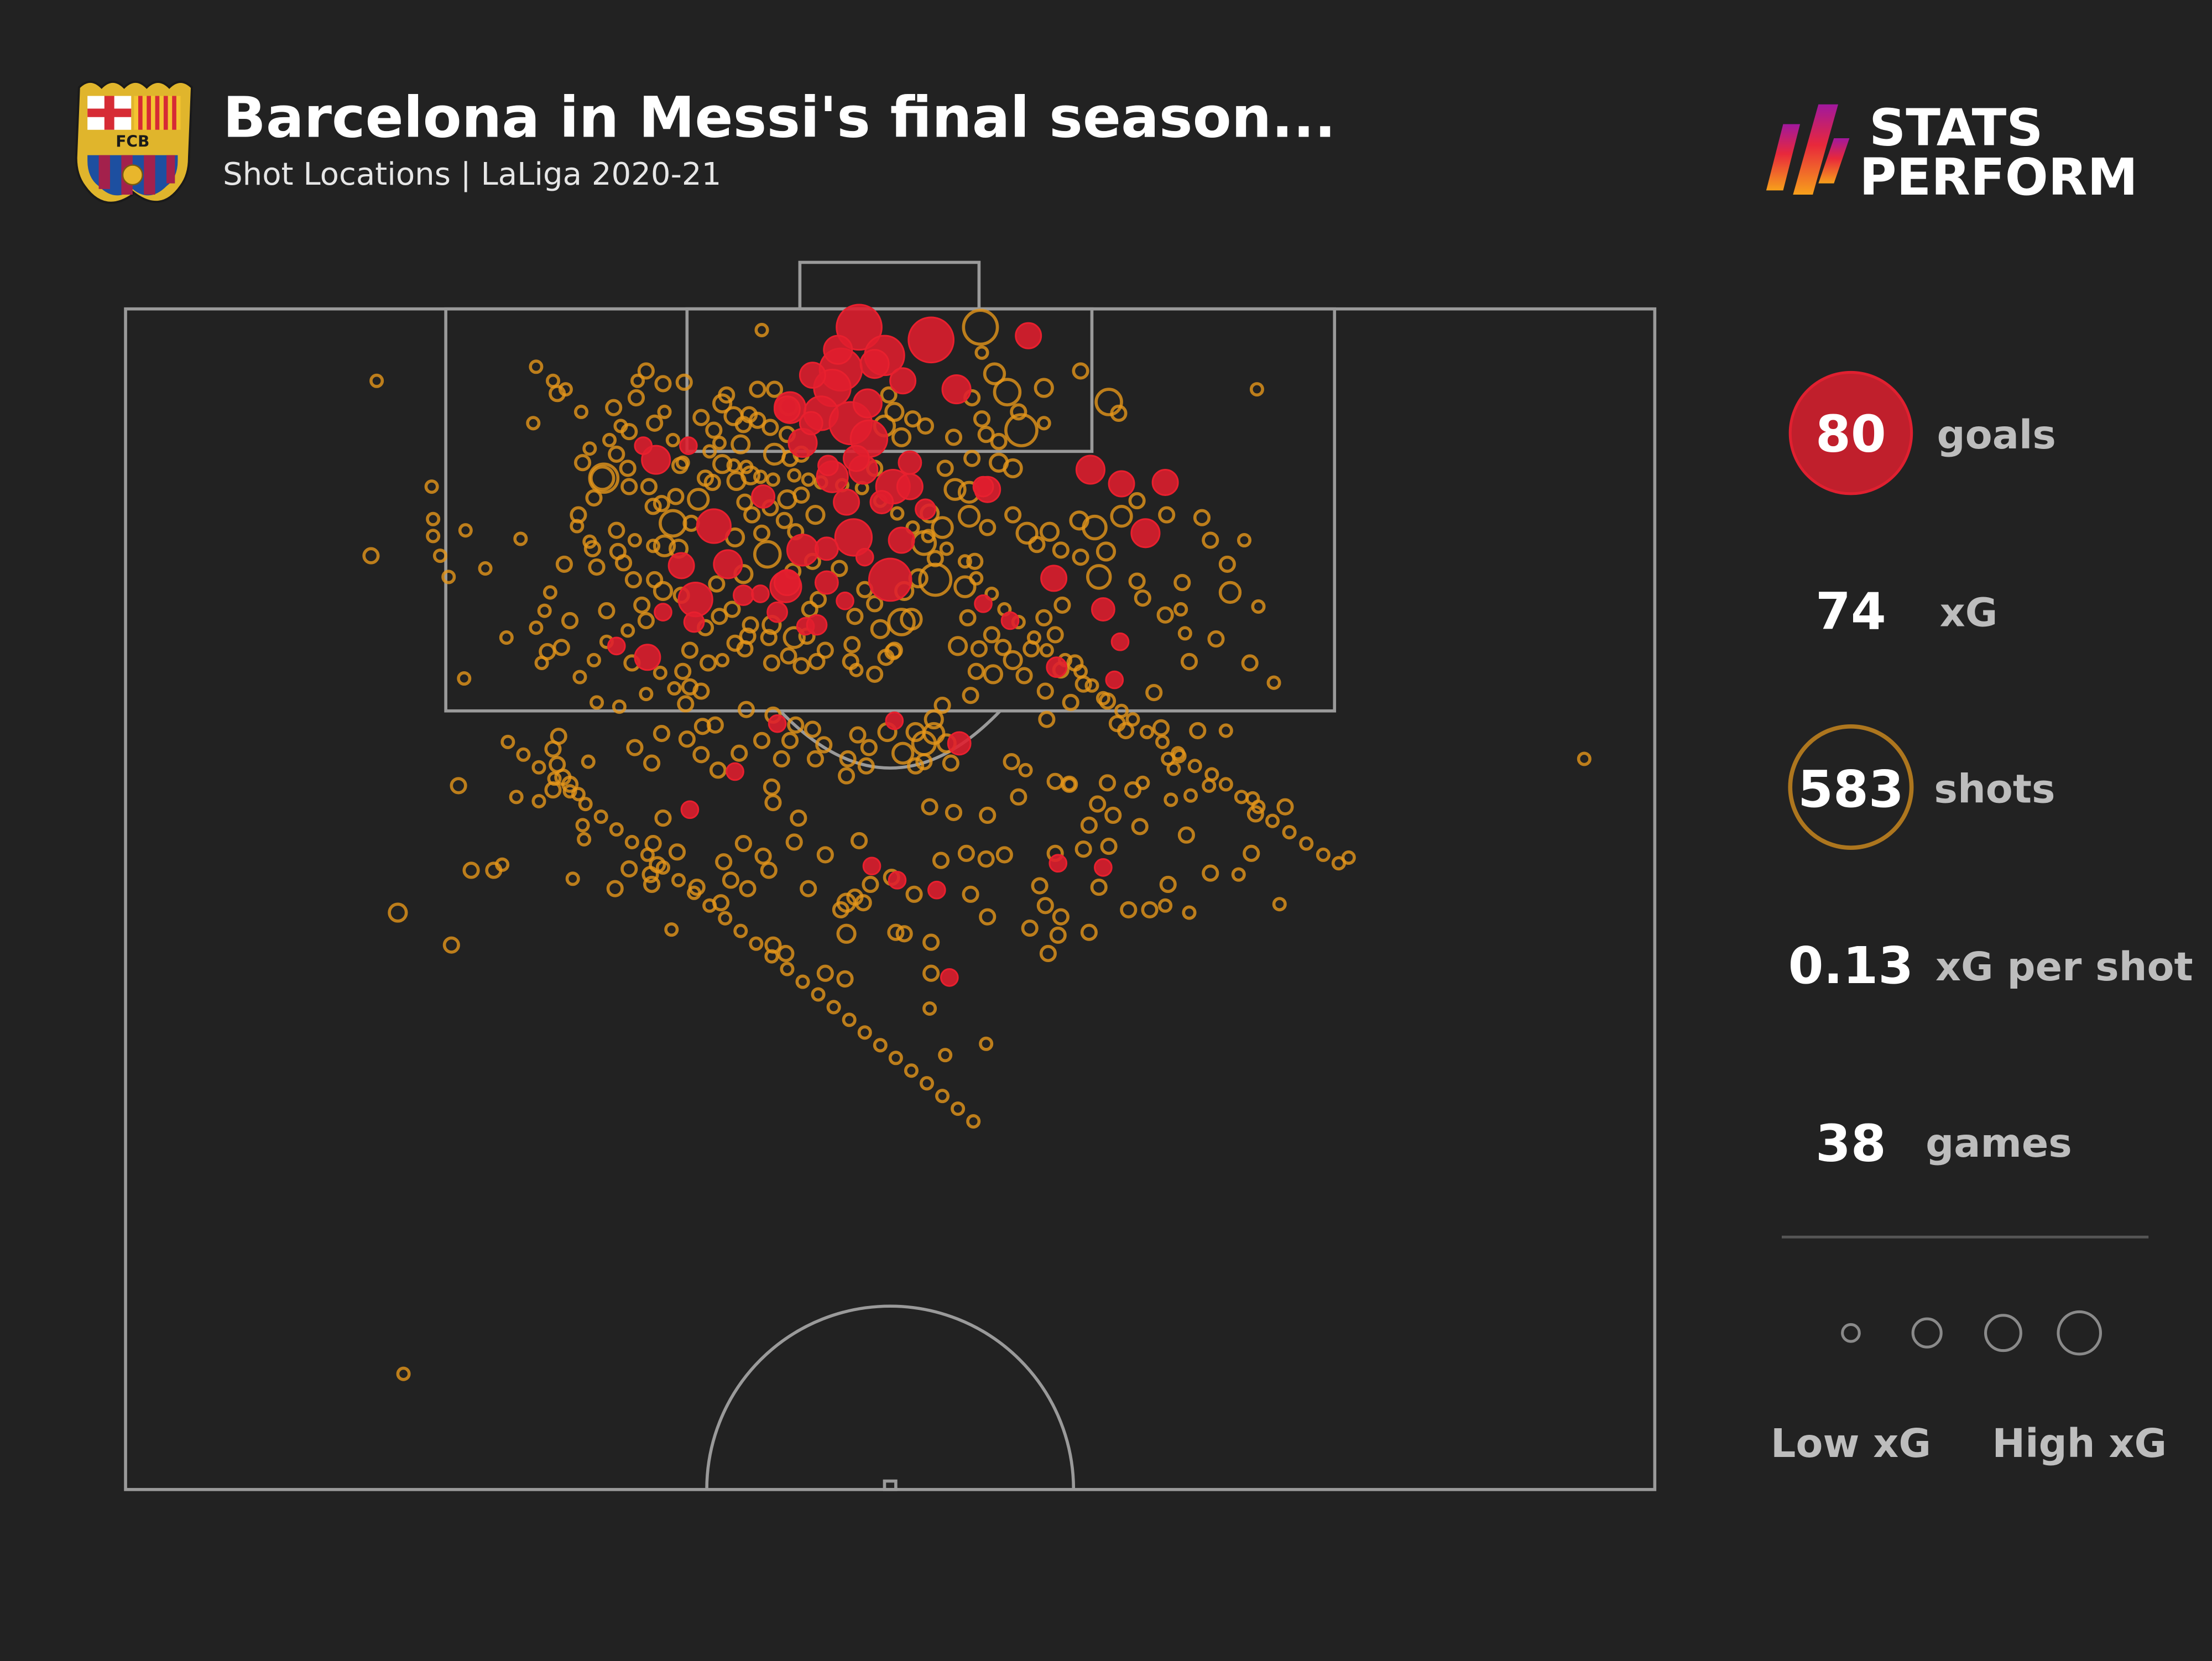 Image resolution: width=2212 pixels, height=1661 pixels. What do you see at coordinates (1851, 1443) in the screenshot?
I see `legend-low-label: Low xG` at bounding box center [1851, 1443].